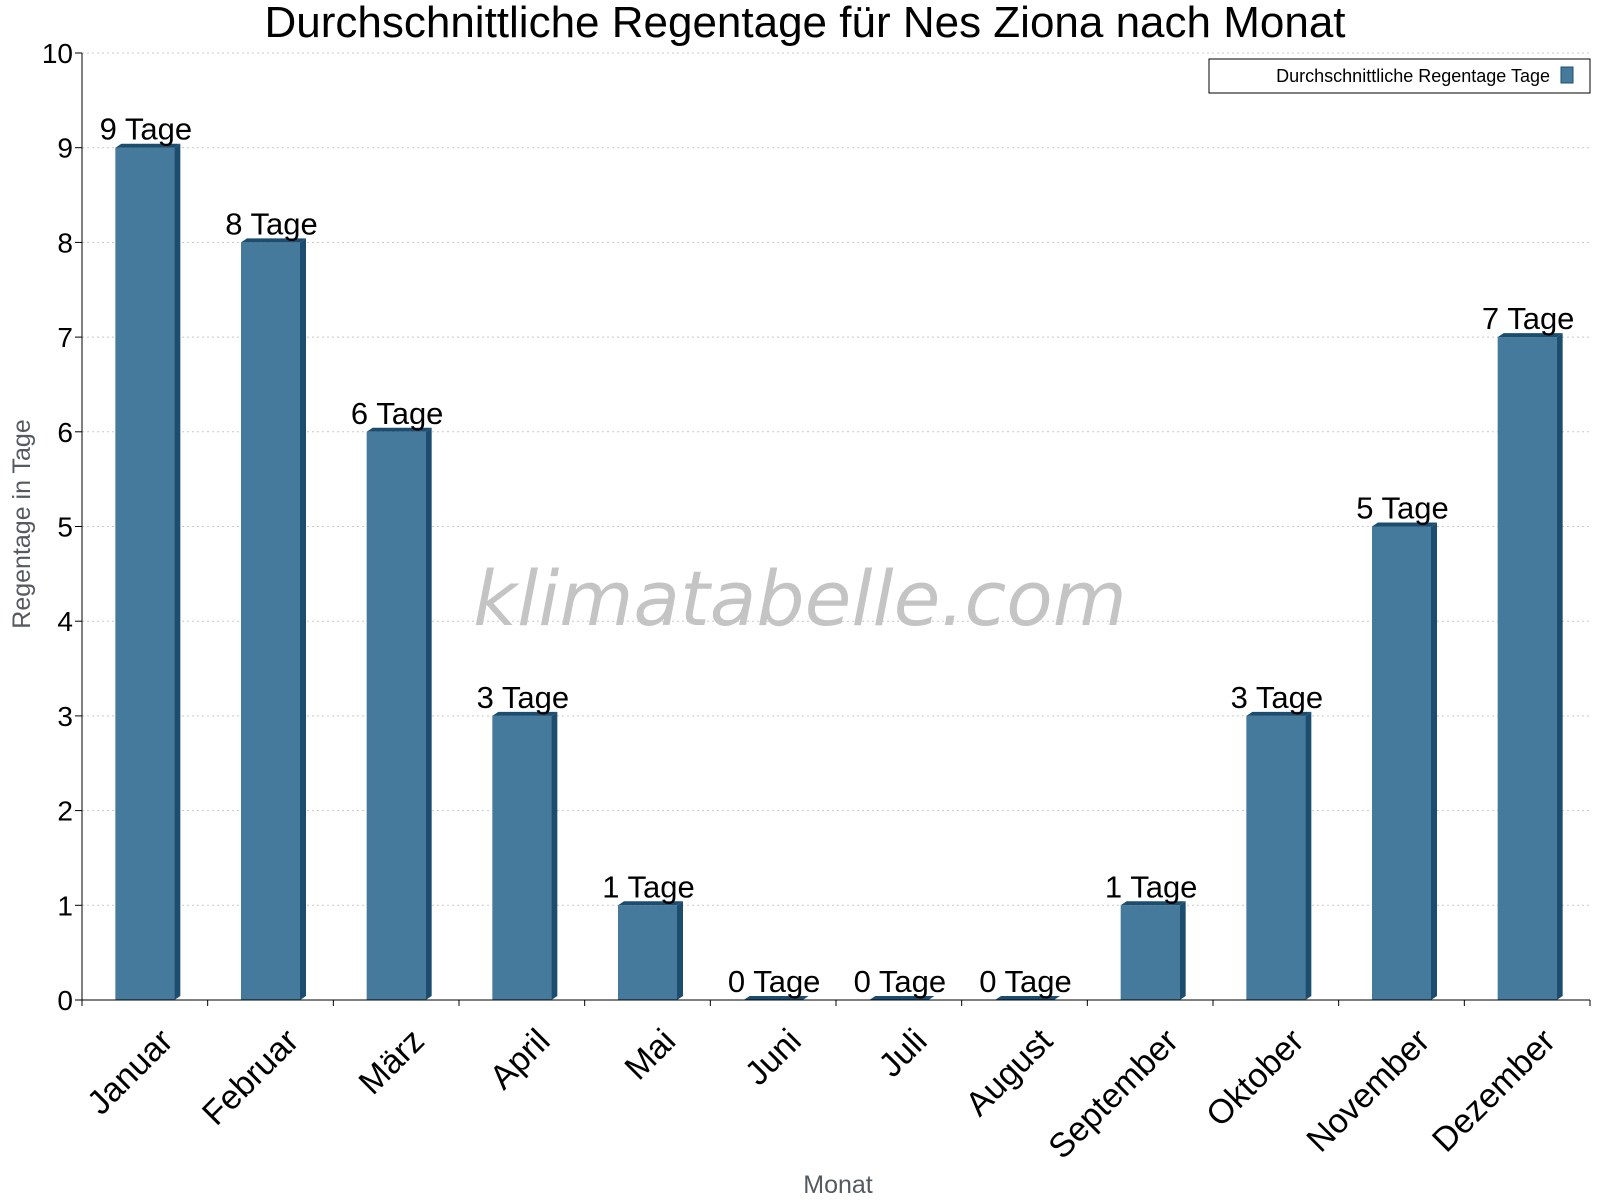  Describe the element at coordinates (1113, 1094) in the screenshot. I see `x-tick-label: September` at that location.